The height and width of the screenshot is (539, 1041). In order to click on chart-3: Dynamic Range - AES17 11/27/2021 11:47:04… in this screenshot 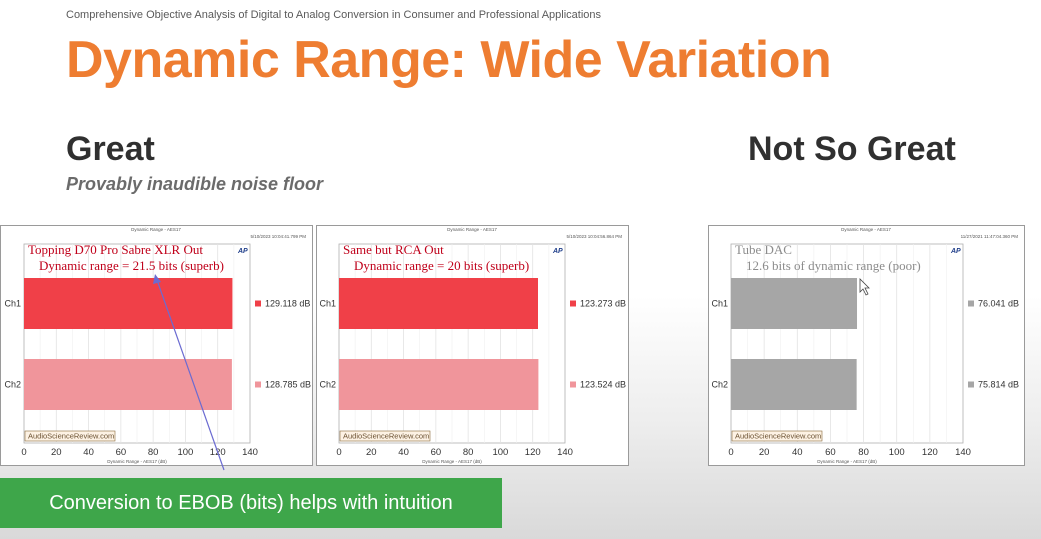, I will do `click(866, 345)`.